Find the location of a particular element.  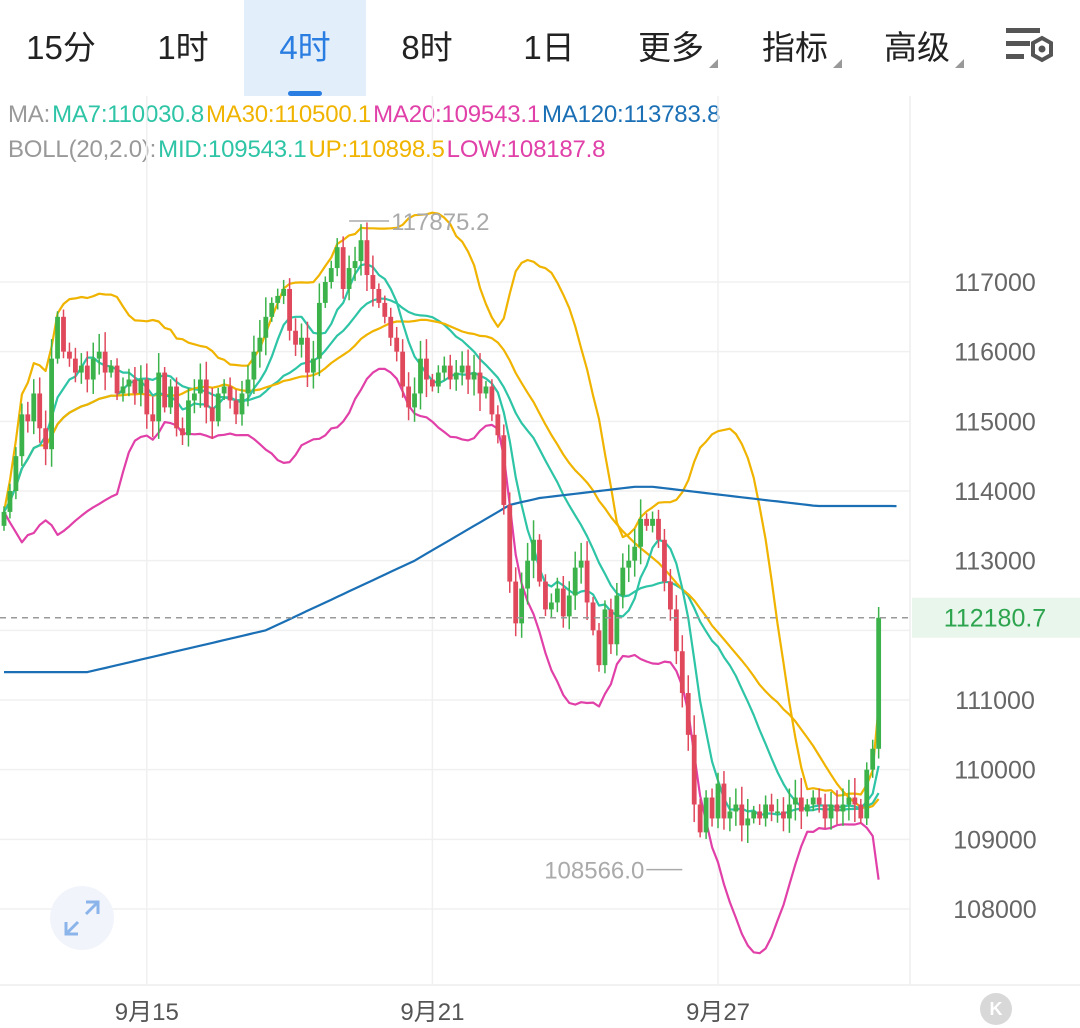

tab-4hour: 4时 is located at coordinates (305, 48).